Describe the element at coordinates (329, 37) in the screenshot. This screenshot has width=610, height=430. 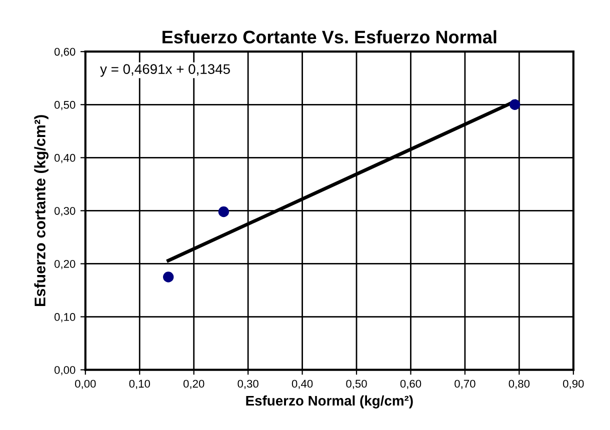
I see `chart-title: Esfuerzo Cortante Vs. Esfuerzo Normal` at that location.